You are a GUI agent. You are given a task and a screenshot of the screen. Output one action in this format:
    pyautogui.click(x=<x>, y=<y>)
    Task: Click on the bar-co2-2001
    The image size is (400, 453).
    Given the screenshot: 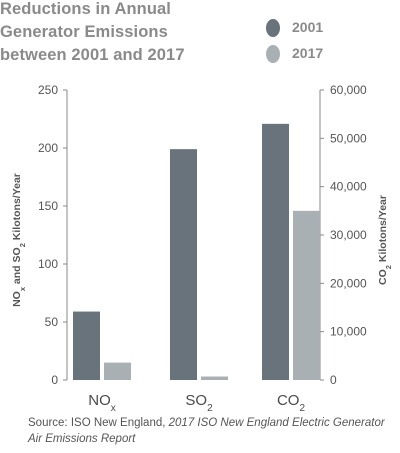 What is the action you would take?
    pyautogui.click(x=275, y=251)
    